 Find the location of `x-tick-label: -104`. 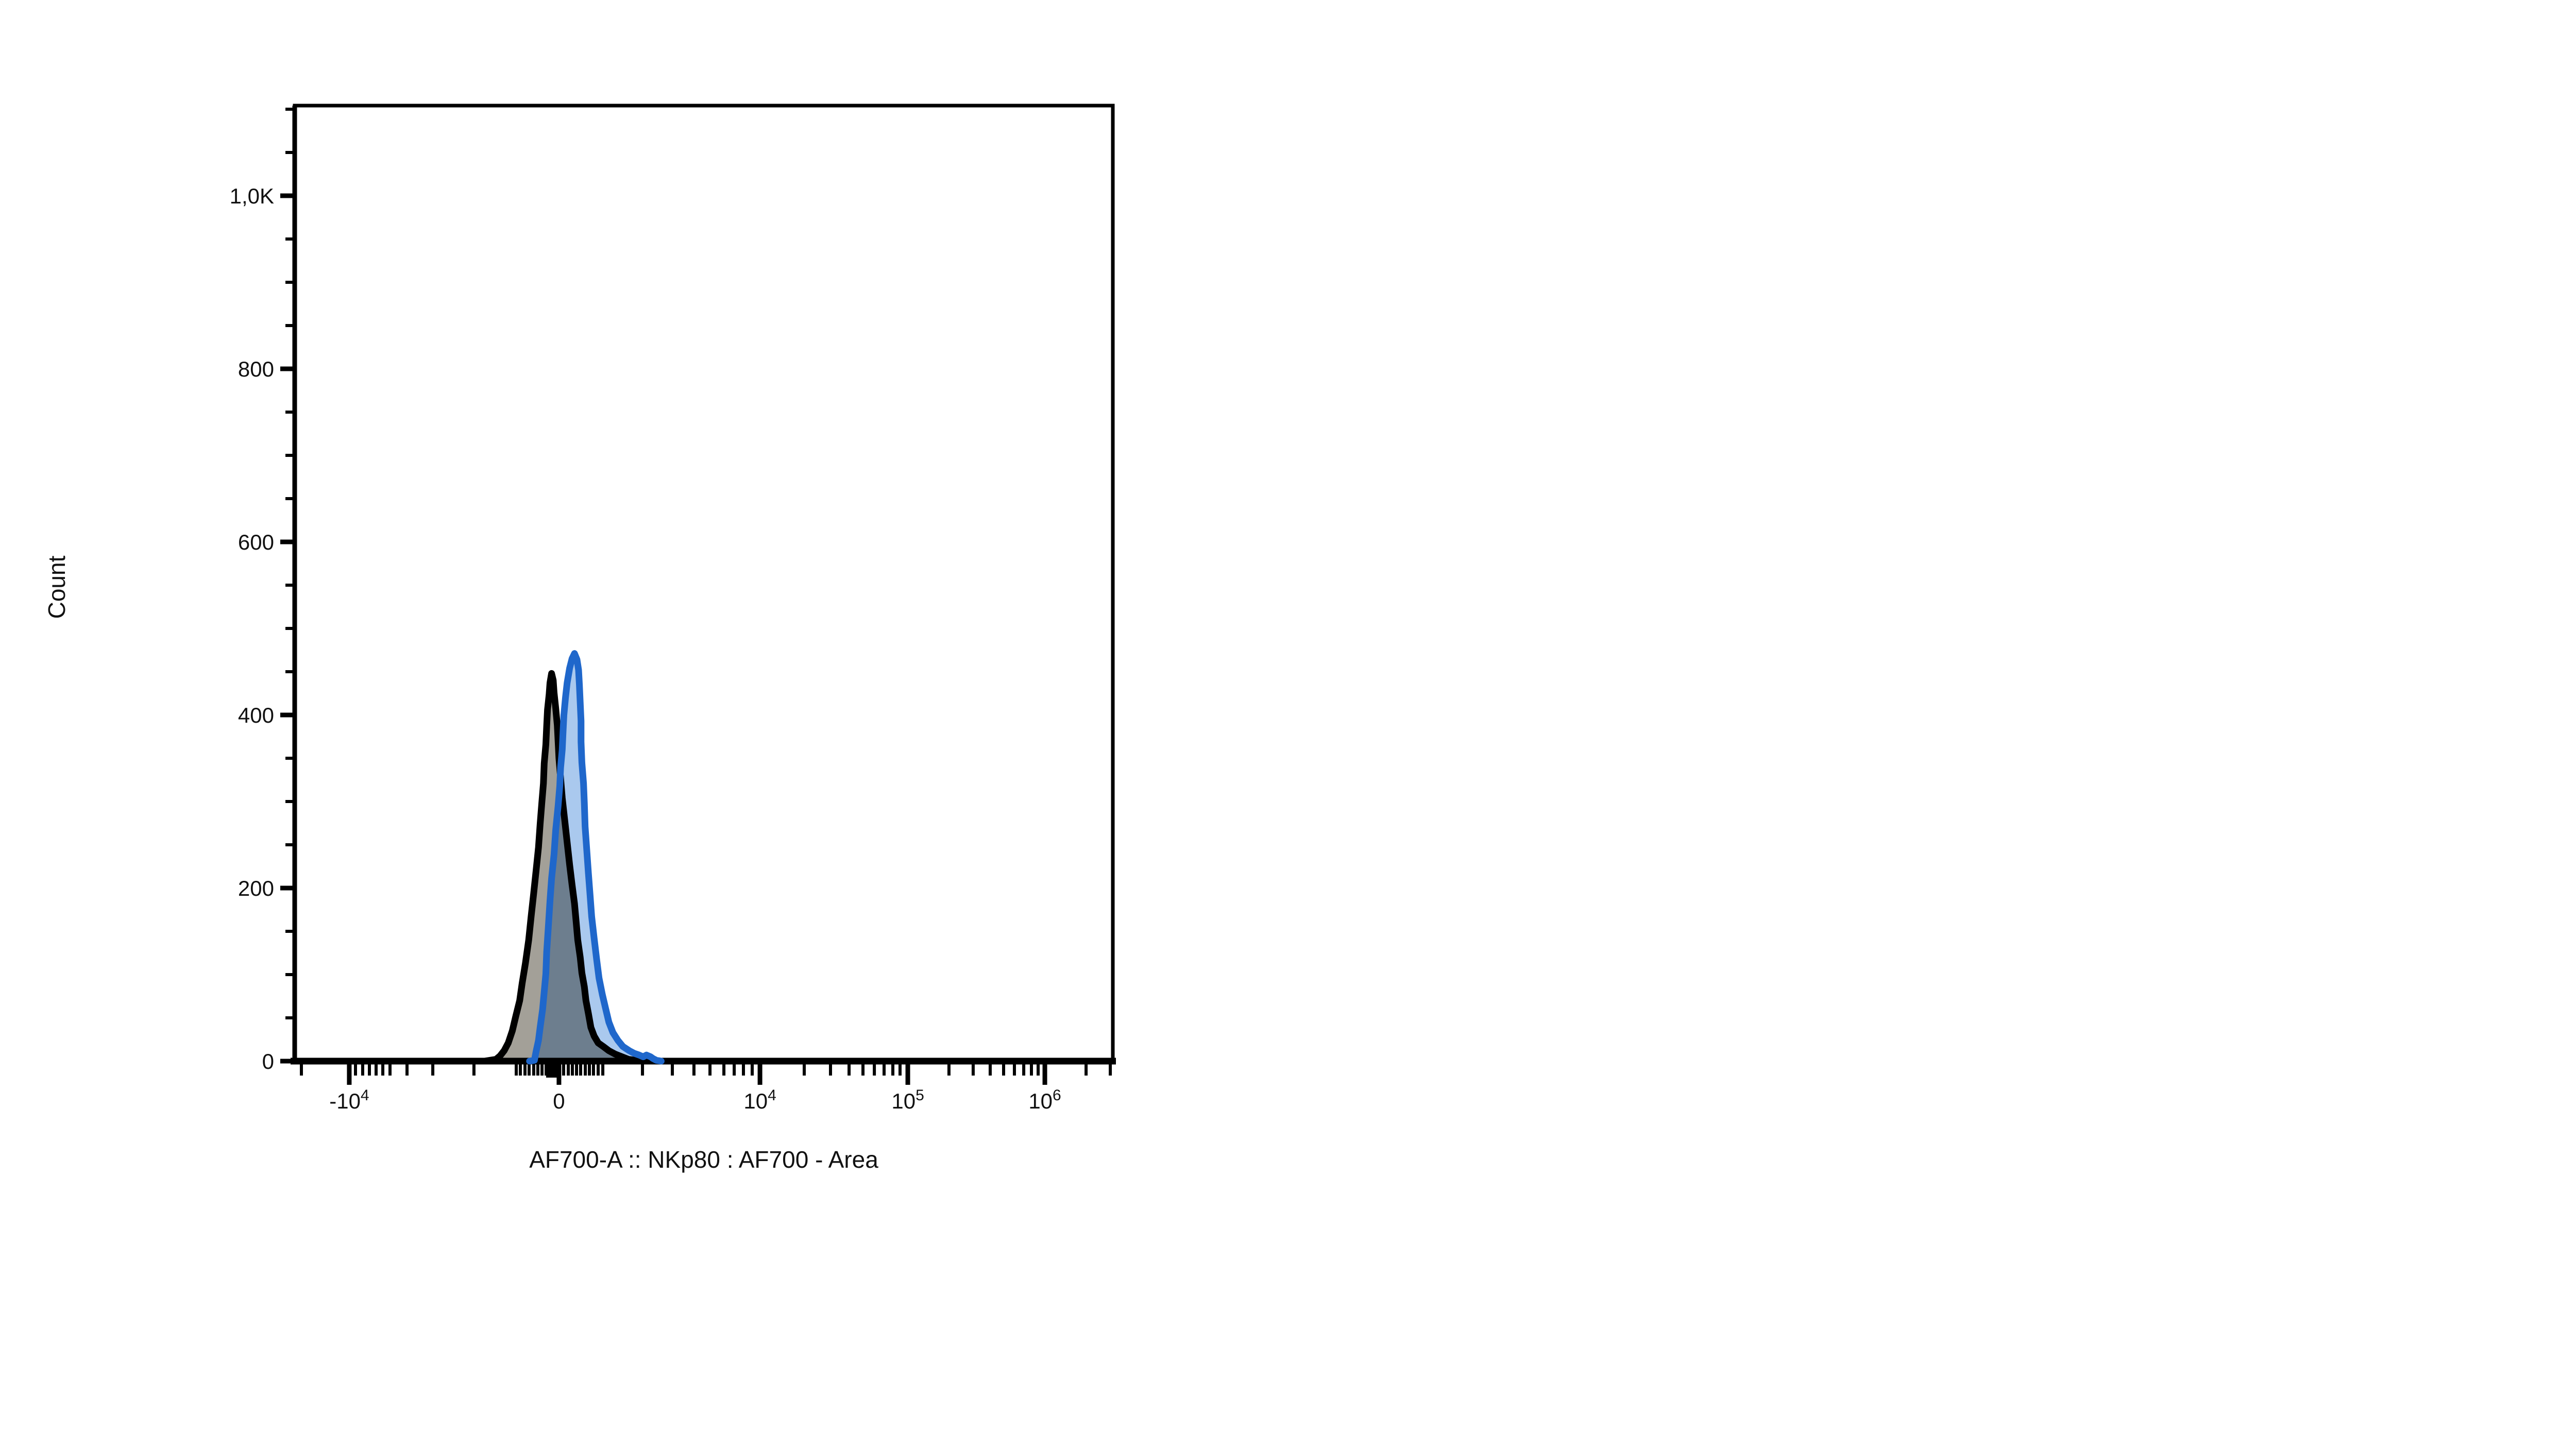

x-tick-label: -104 is located at coordinates (349, 1100).